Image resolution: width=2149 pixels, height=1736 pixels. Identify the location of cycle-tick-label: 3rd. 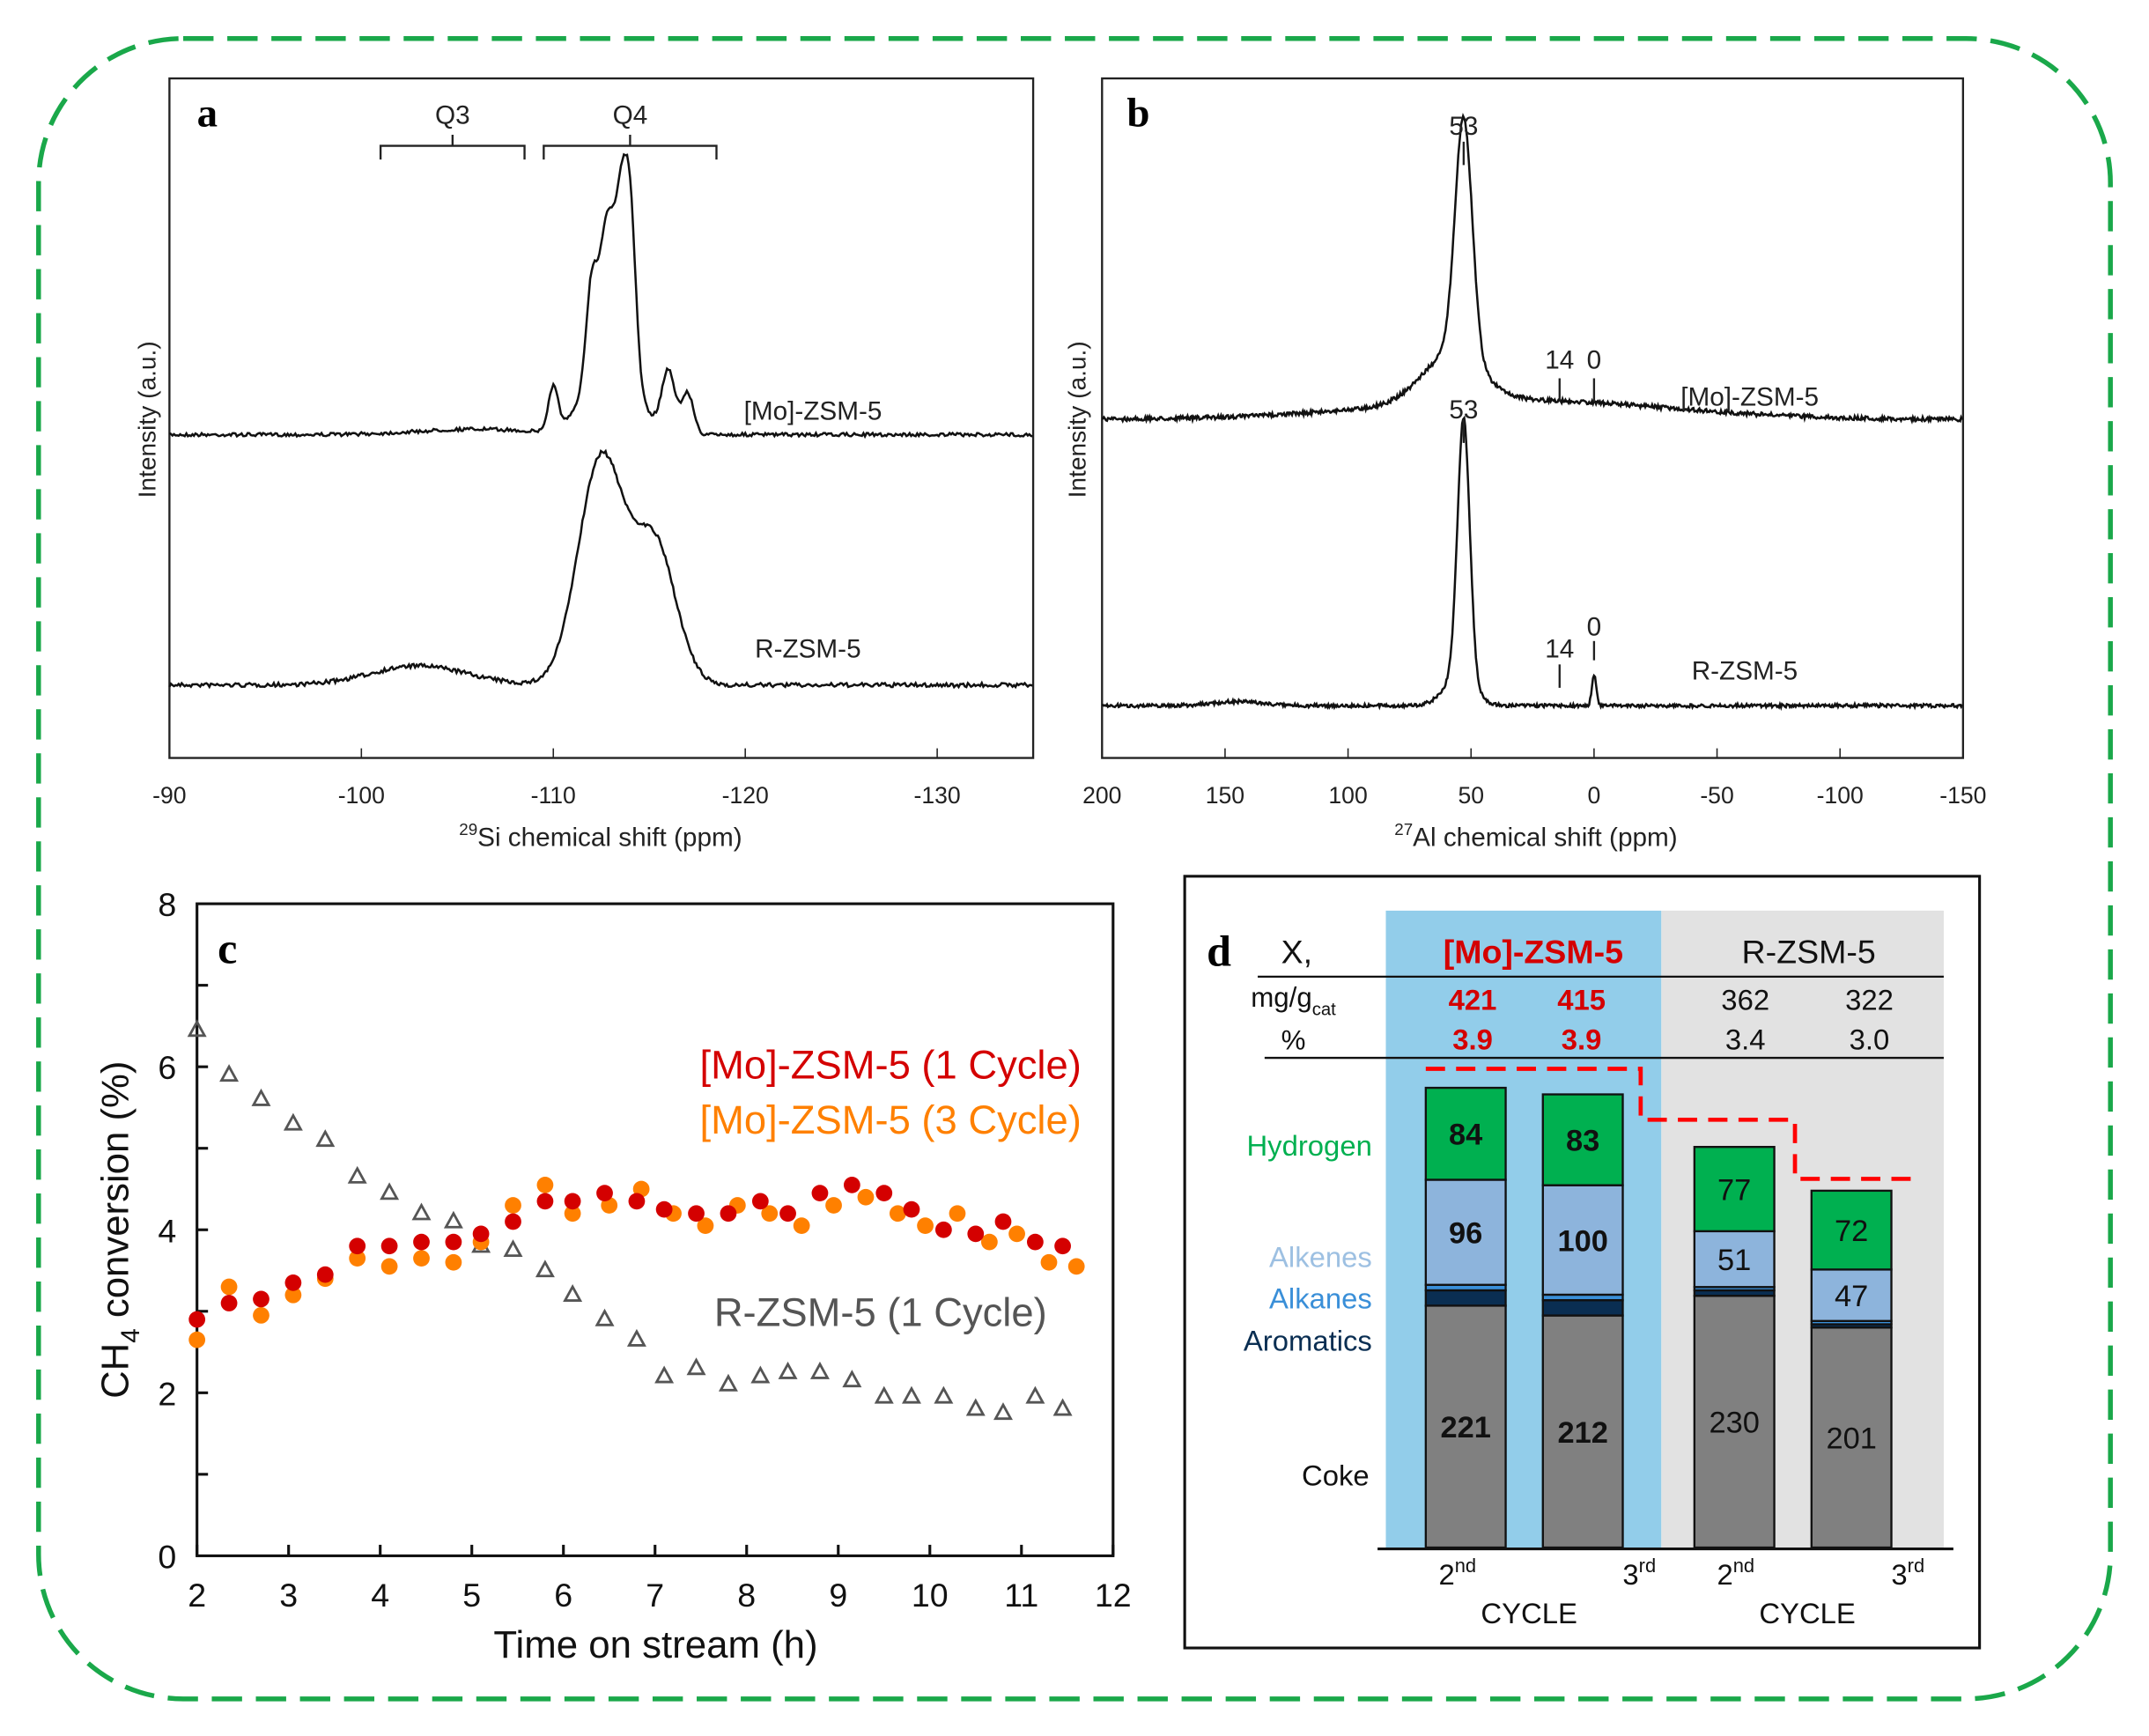
(1907, 1573).